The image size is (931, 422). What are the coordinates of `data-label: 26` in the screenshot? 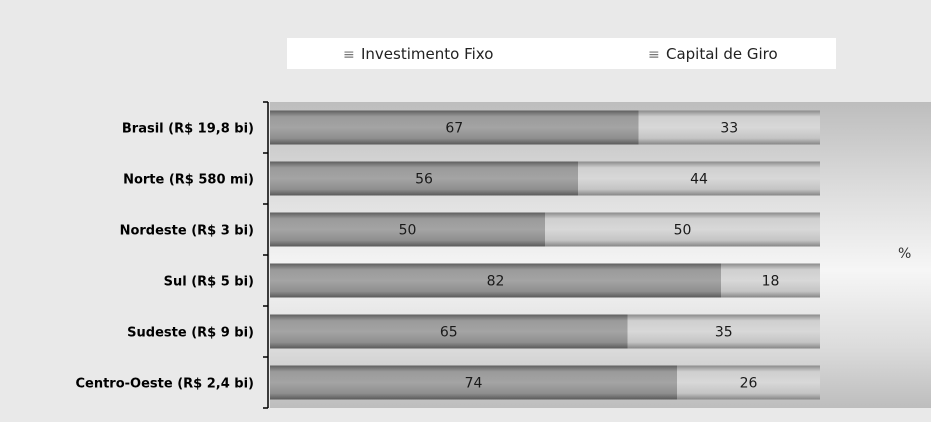 It's located at (749, 384).